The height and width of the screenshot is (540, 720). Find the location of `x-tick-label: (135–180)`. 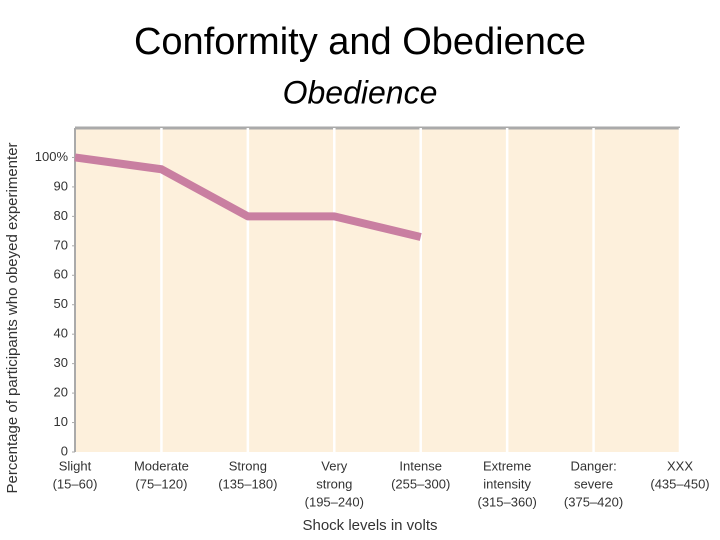

x-tick-label: (135–180) is located at coordinates (247, 483).